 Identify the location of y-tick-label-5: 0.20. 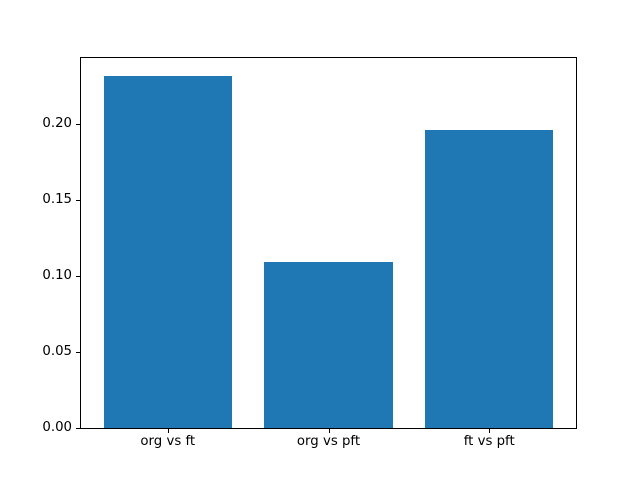
(57, 124).